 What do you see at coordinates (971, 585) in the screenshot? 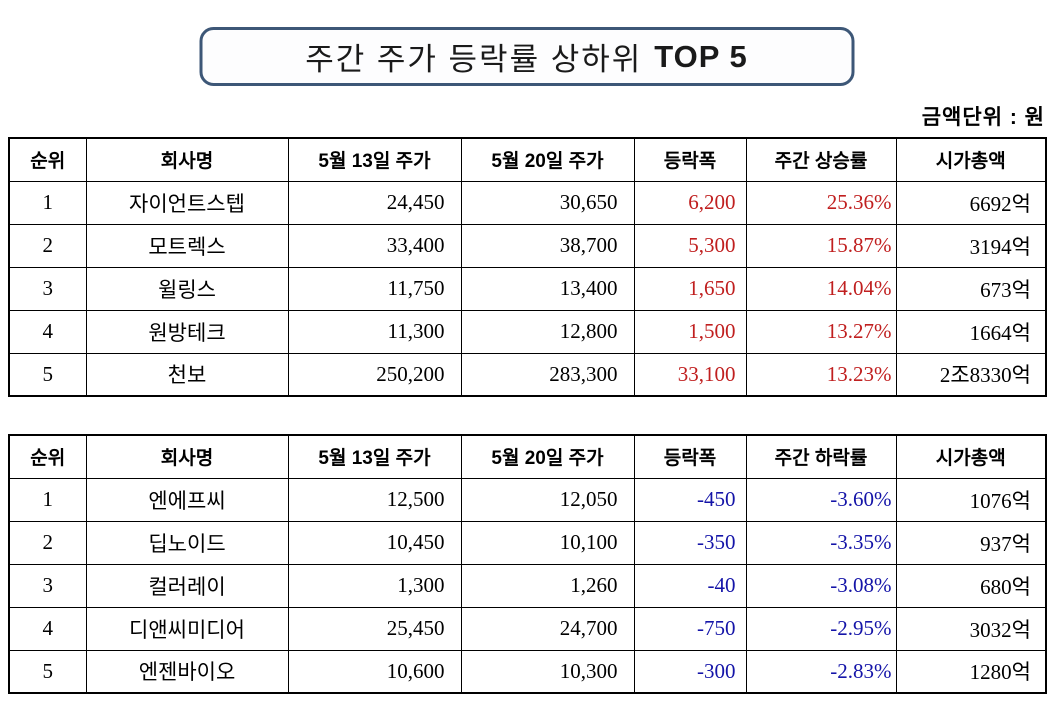
I see `cell-market-cap: 680억` at bounding box center [971, 585].